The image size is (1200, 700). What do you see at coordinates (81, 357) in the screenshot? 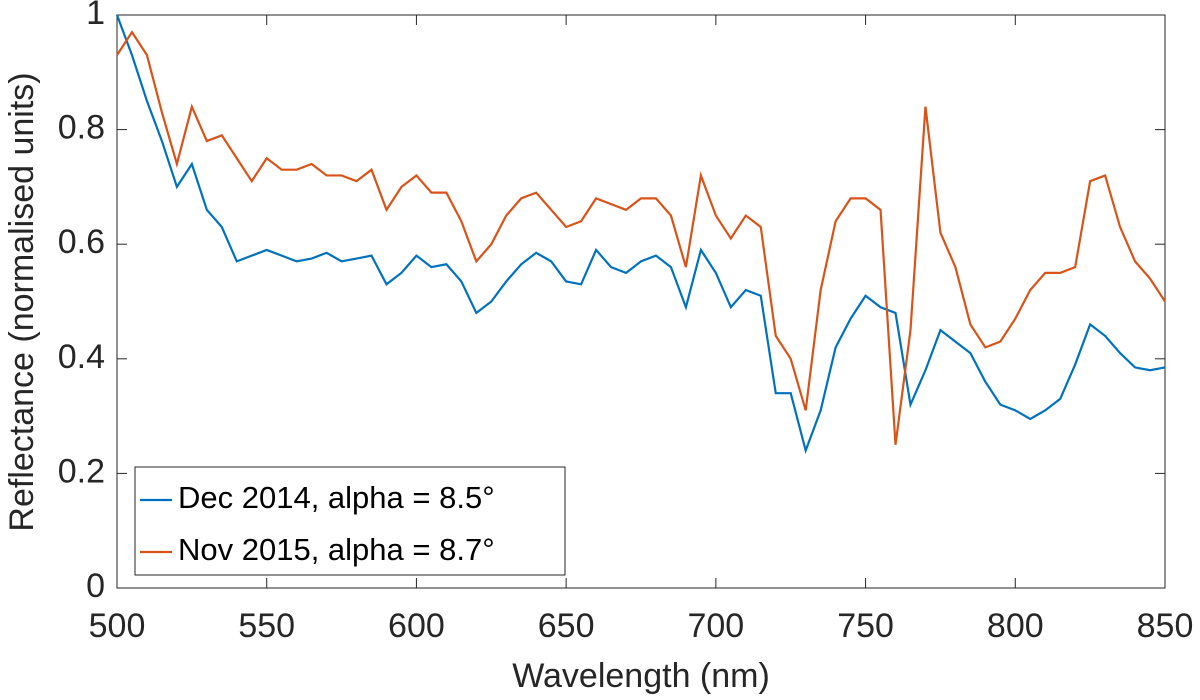
I see `y-tick-label: 0.4` at bounding box center [81, 357].